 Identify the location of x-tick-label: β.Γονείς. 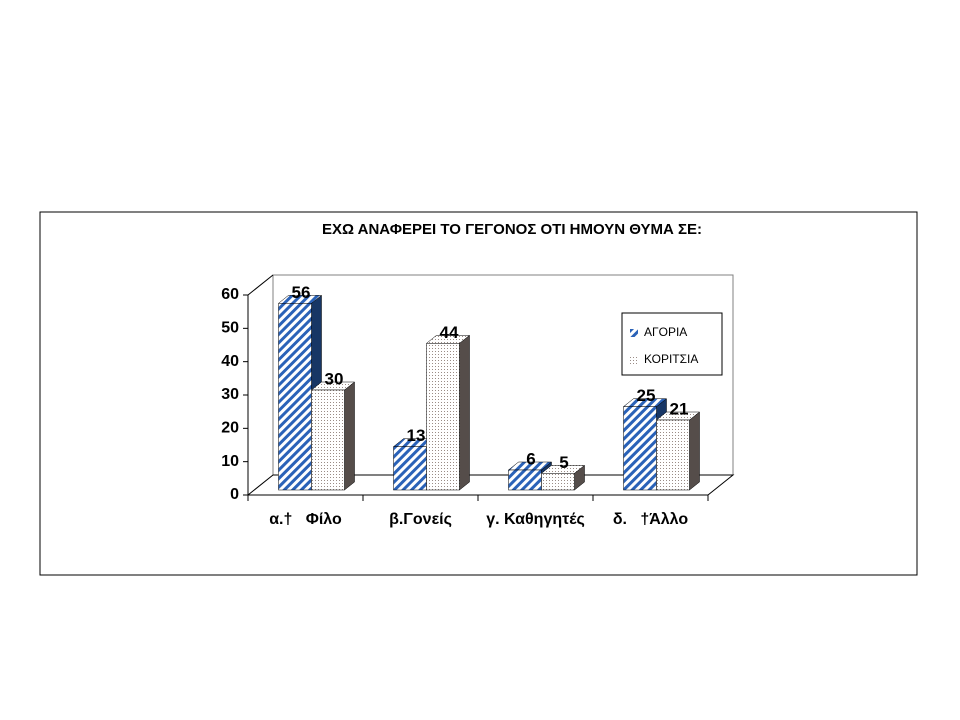
(420, 519).